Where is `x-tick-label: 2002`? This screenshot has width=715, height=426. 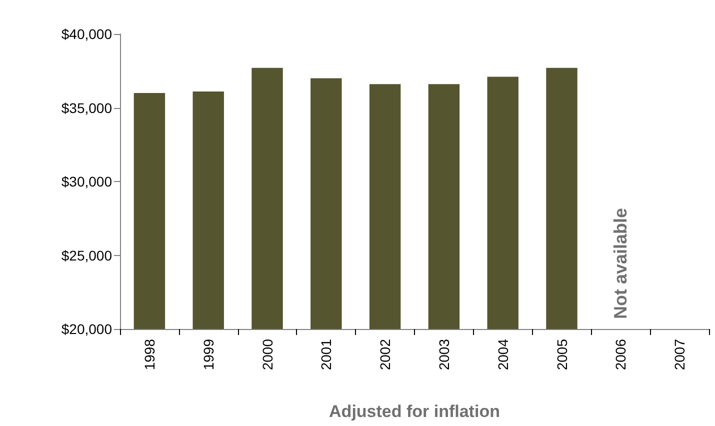 x-tick-label: 2002 is located at coordinates (385, 354).